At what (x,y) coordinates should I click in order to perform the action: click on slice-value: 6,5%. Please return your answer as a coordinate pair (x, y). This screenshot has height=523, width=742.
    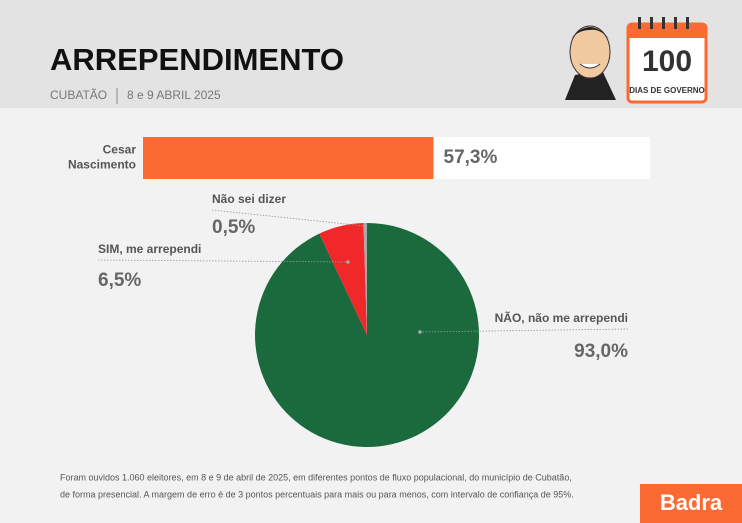
    Looking at the image, I should click on (119, 280).